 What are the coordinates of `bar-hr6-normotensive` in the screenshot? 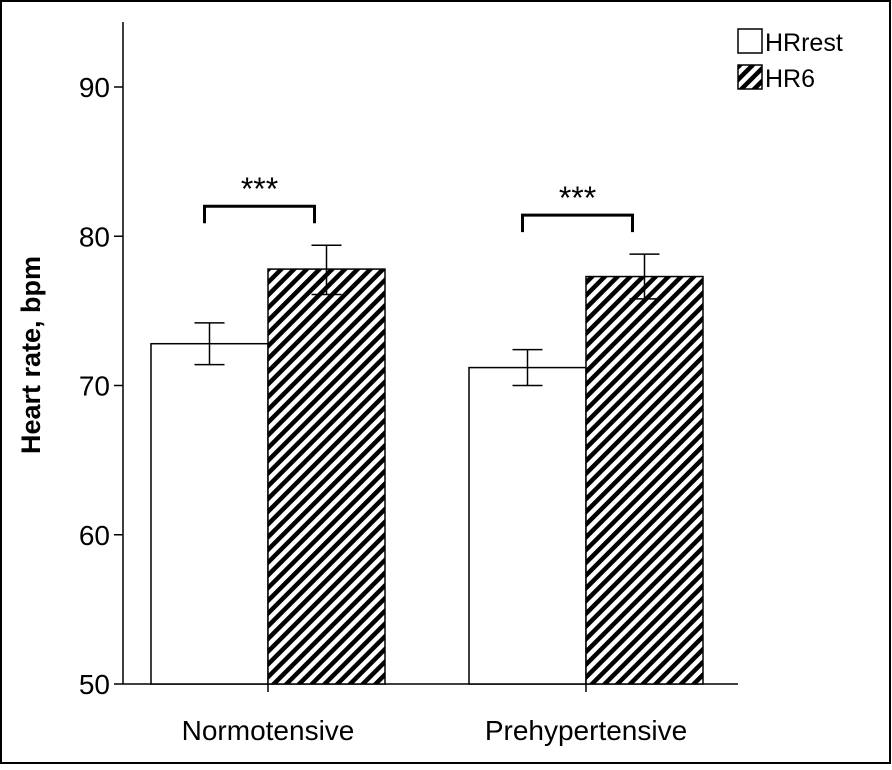 It's located at (326, 476).